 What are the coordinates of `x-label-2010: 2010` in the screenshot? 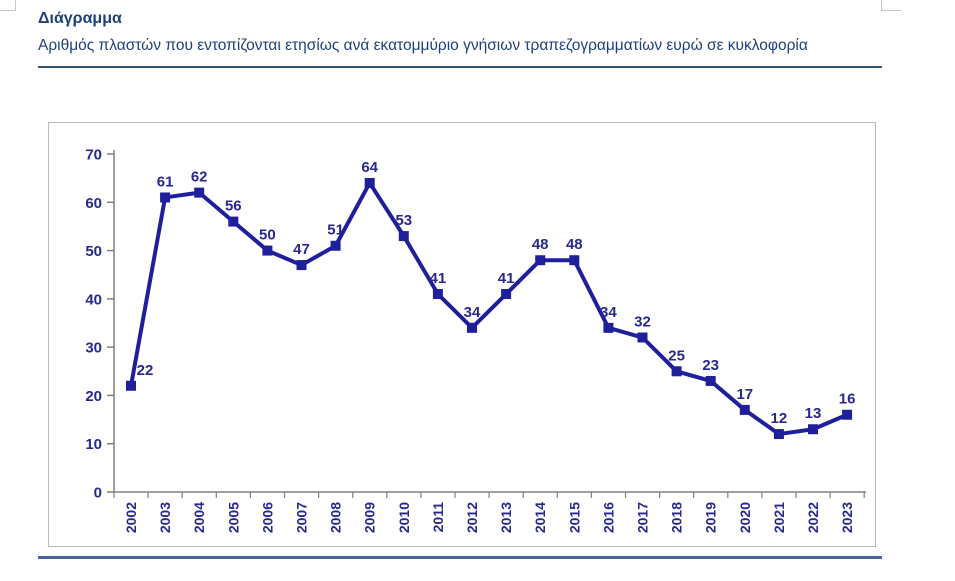 It's located at (404, 517).